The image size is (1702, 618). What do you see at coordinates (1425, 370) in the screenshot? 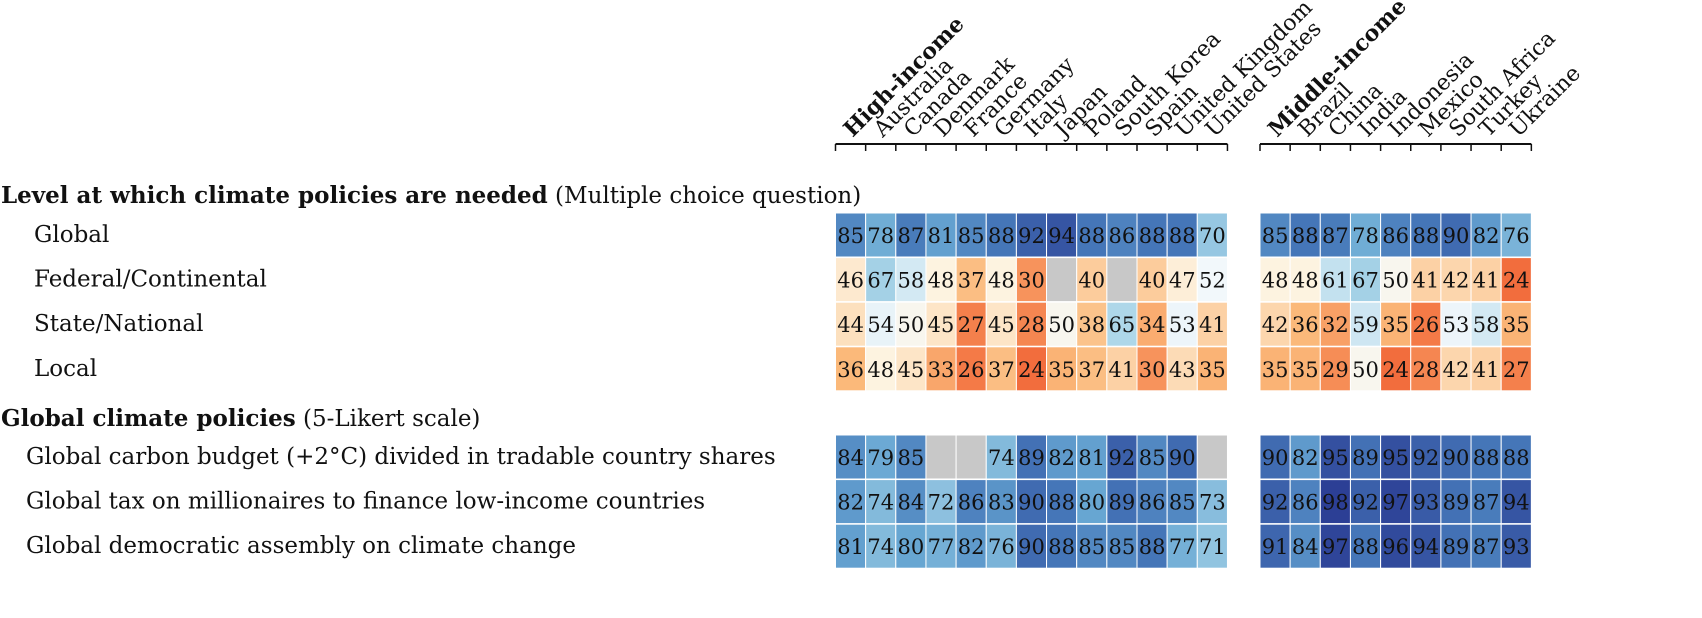
I see `cell-value: 28` at bounding box center [1425, 370].